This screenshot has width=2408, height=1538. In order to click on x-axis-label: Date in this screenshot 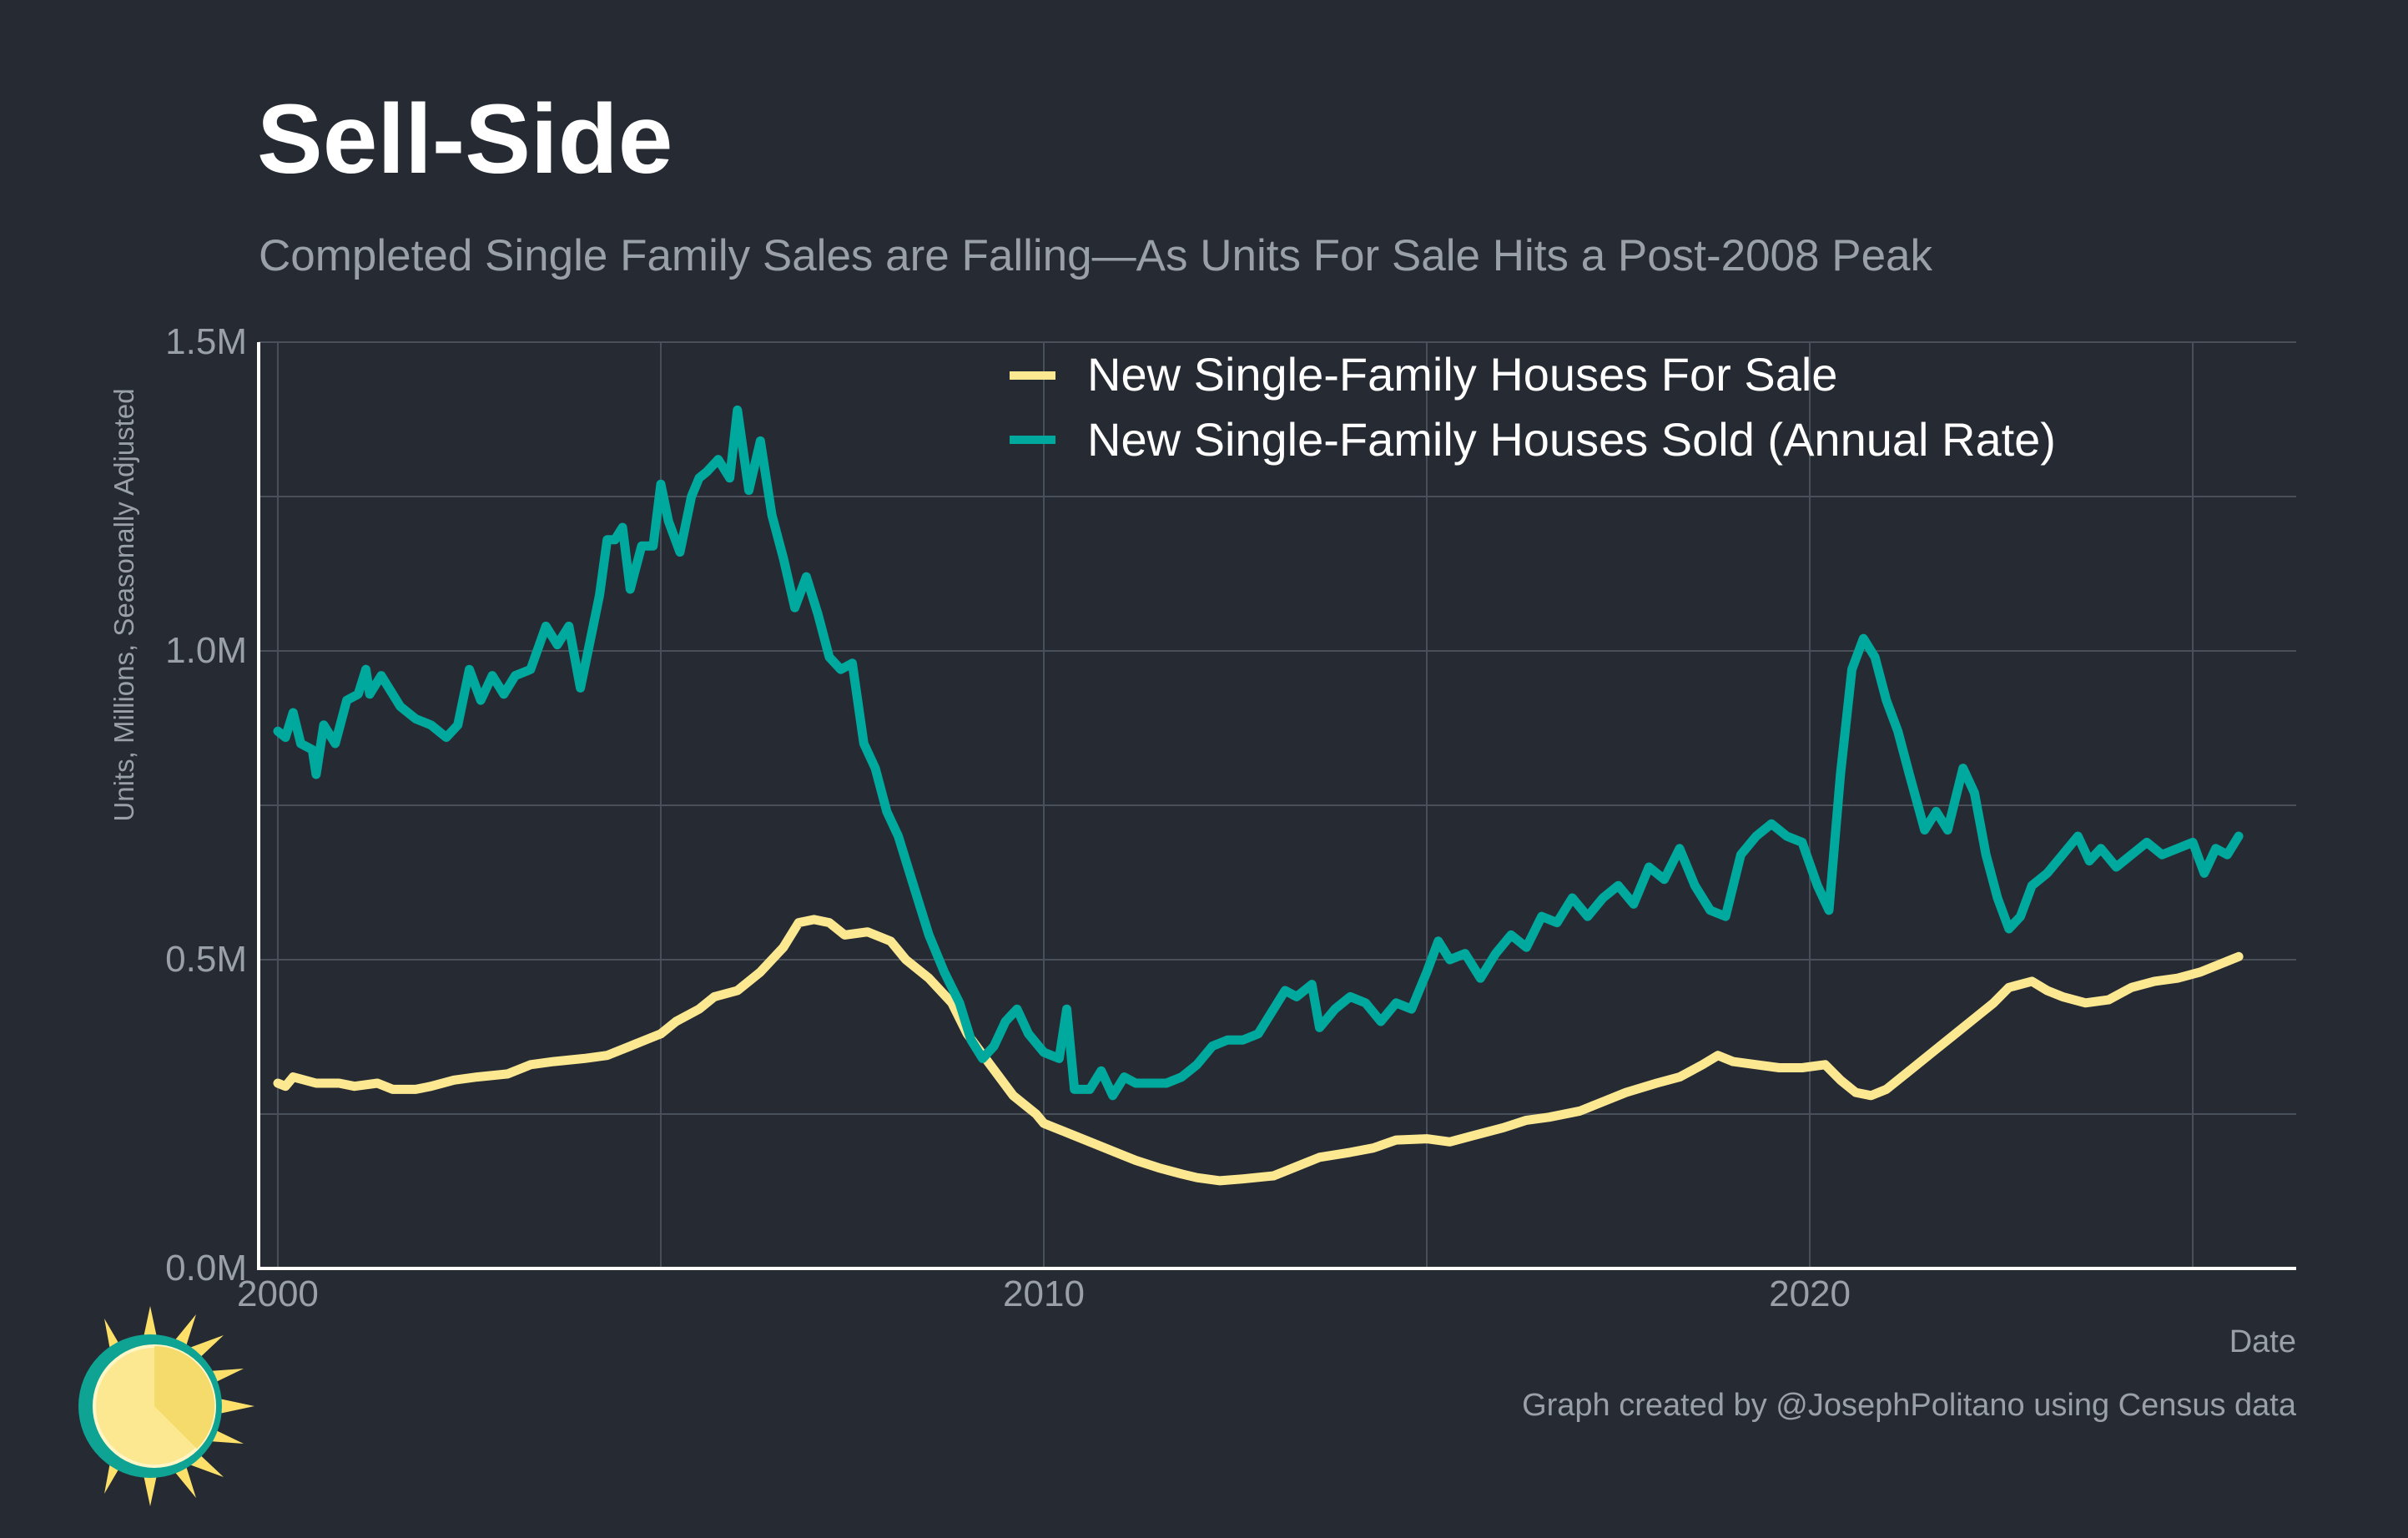, I will do `click(2262, 1341)`.